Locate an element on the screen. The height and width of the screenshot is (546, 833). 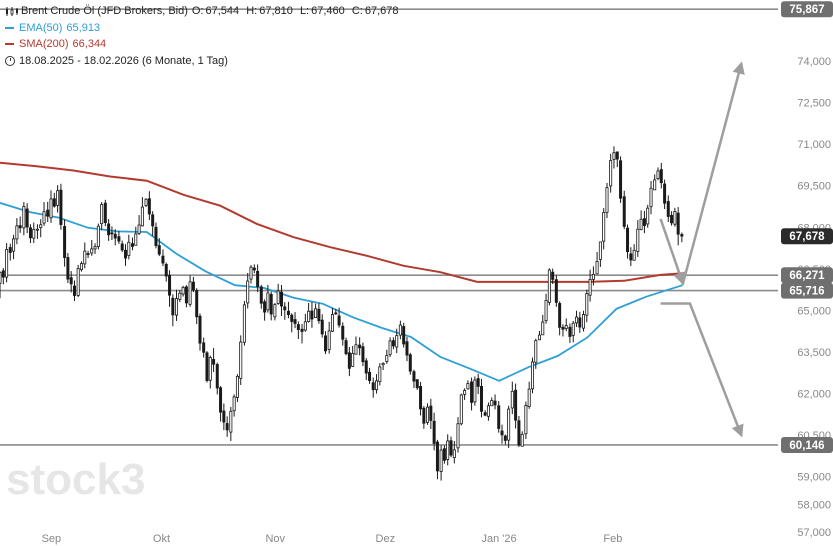
legend-ema-row: EMA(50) 65,913 is located at coordinates (202, 28).